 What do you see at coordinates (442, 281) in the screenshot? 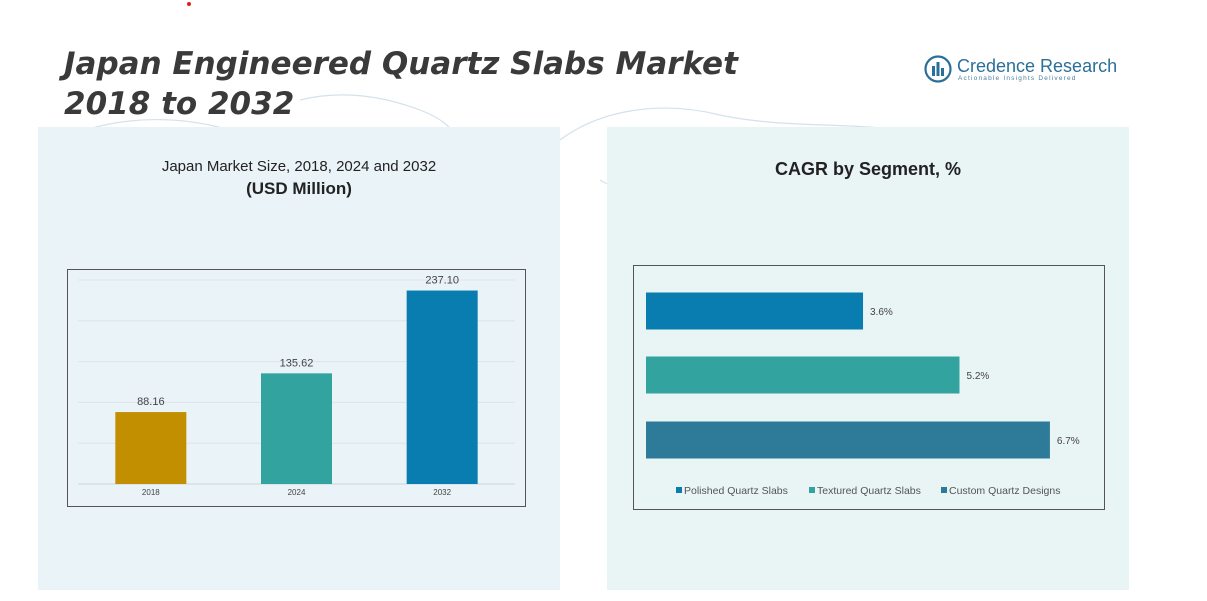
I see `bar-value-label: 237.10` at bounding box center [442, 281].